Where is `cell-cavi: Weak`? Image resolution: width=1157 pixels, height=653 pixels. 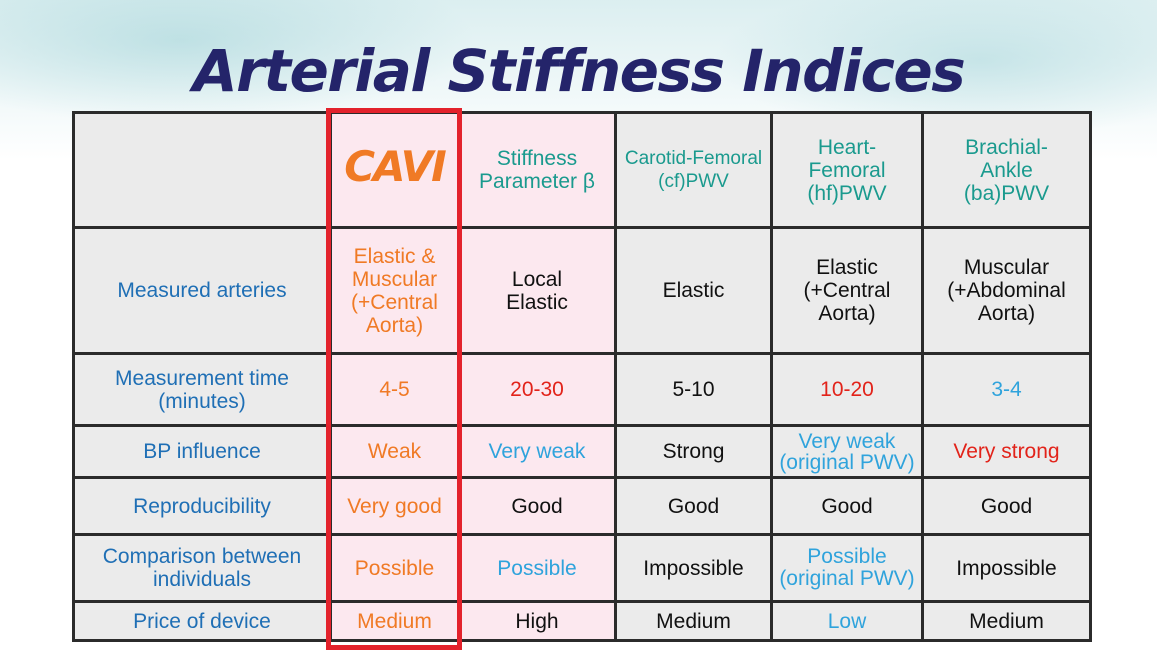 cell-cavi: Weak is located at coordinates (394, 451).